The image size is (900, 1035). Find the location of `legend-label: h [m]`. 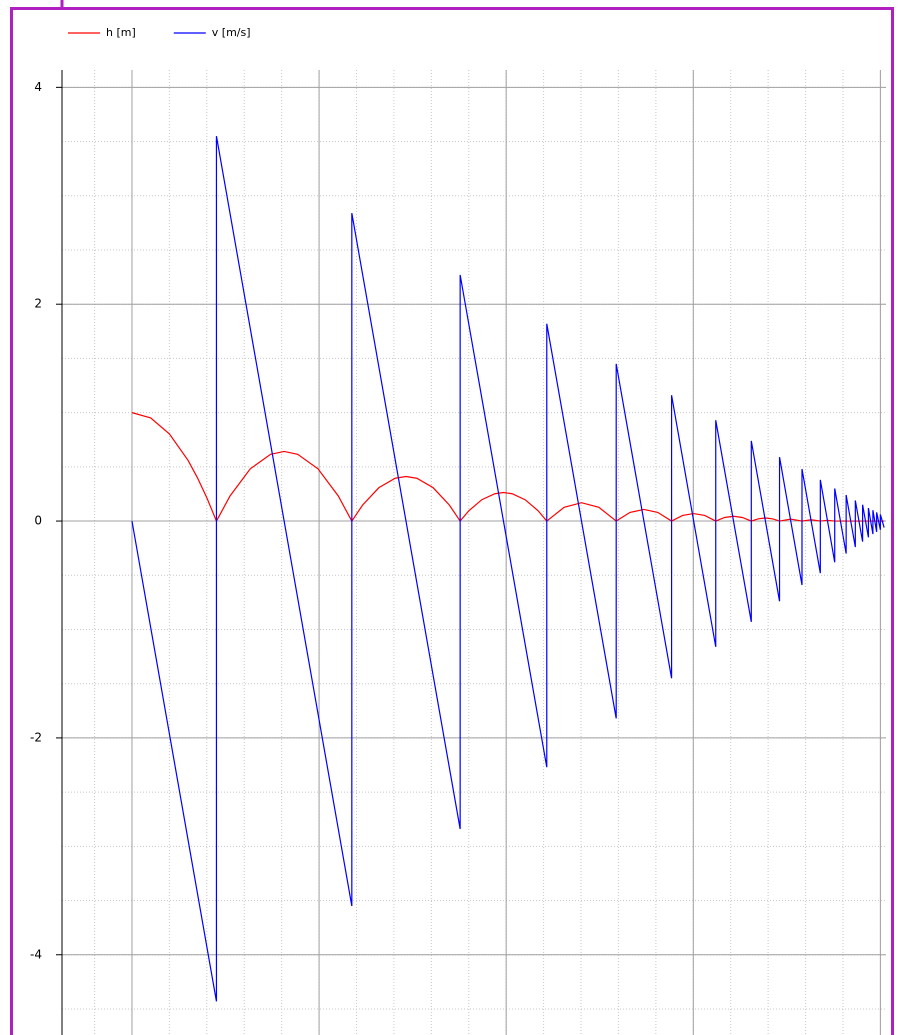

legend-label: h [m] is located at coordinates (121, 32).